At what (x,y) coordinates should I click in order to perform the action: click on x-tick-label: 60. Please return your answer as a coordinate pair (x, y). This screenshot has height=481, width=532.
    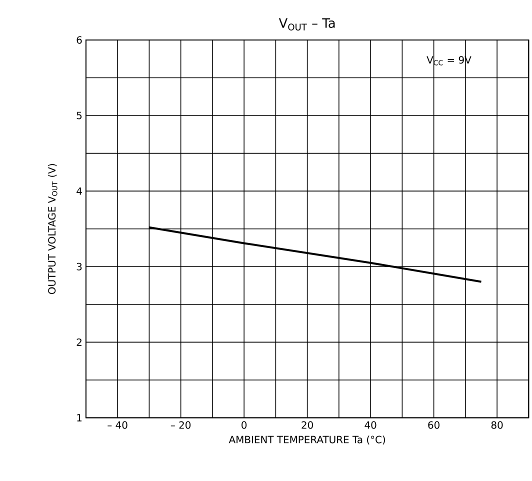
    Looking at the image, I should click on (434, 425).